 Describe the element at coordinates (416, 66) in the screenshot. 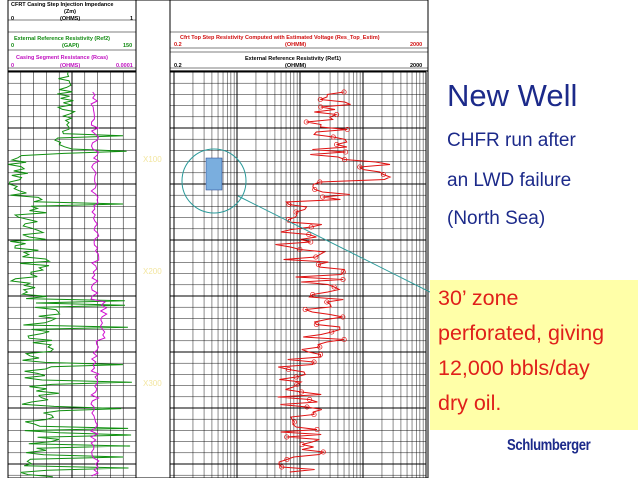

I see `track2-ref-right: 2000` at that location.